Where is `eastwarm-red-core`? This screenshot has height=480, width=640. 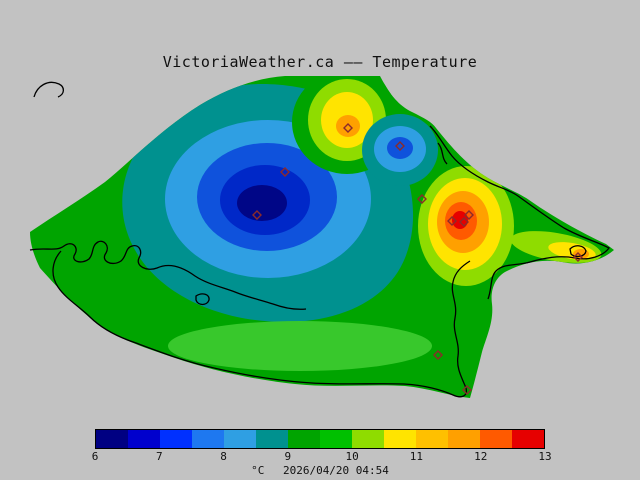 eastwarm-red-core is located at coordinates (460, 220).